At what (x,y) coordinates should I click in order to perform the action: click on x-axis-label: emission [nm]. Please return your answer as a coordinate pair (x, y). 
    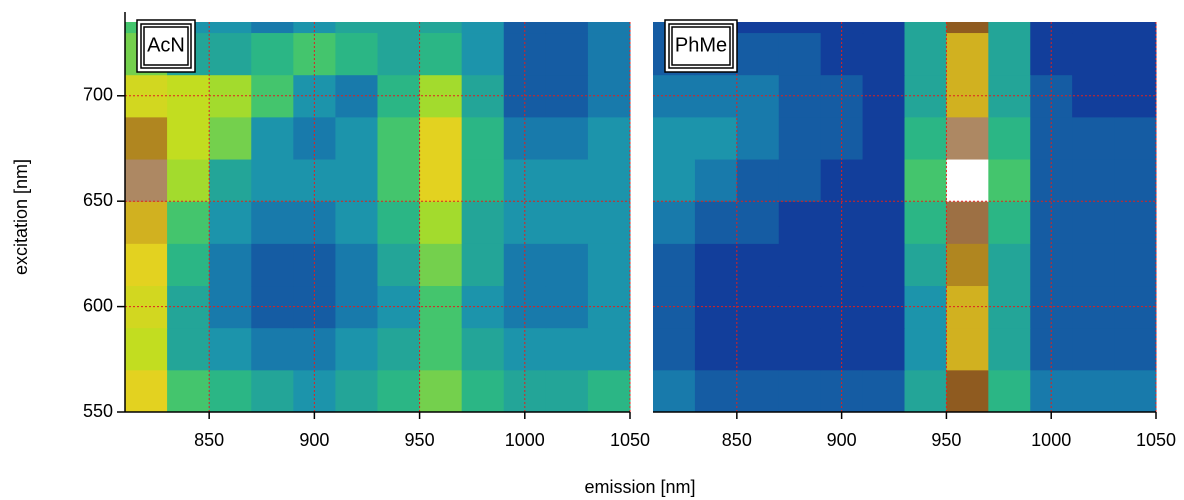
    Looking at the image, I should click on (639, 487).